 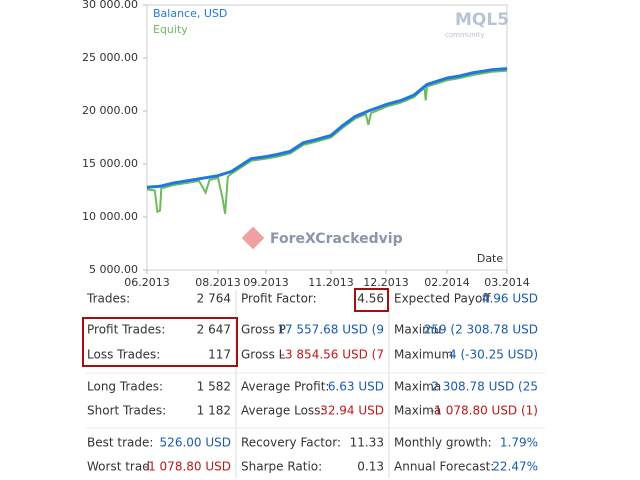 What do you see at coordinates (218, 282) in the screenshot?
I see `x-tick-label: 08.2013` at bounding box center [218, 282].